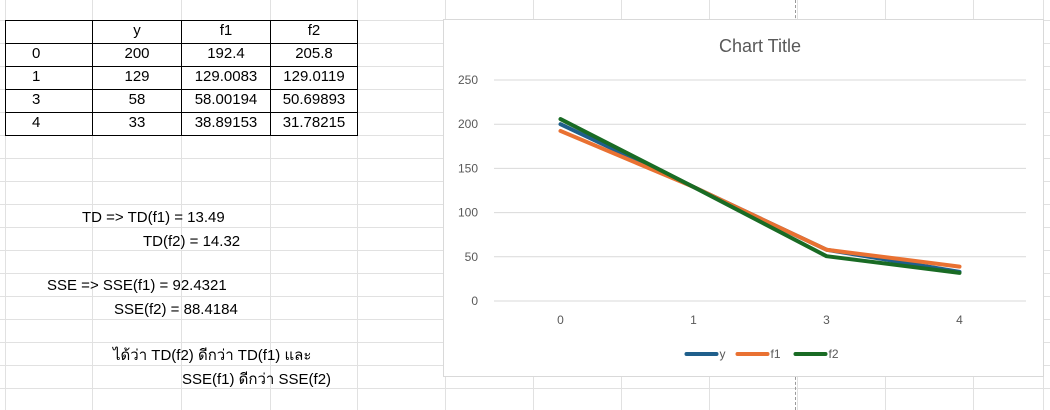  Describe the element at coordinates (693, 320) in the screenshot. I see `x-tick-label: 1` at that location.